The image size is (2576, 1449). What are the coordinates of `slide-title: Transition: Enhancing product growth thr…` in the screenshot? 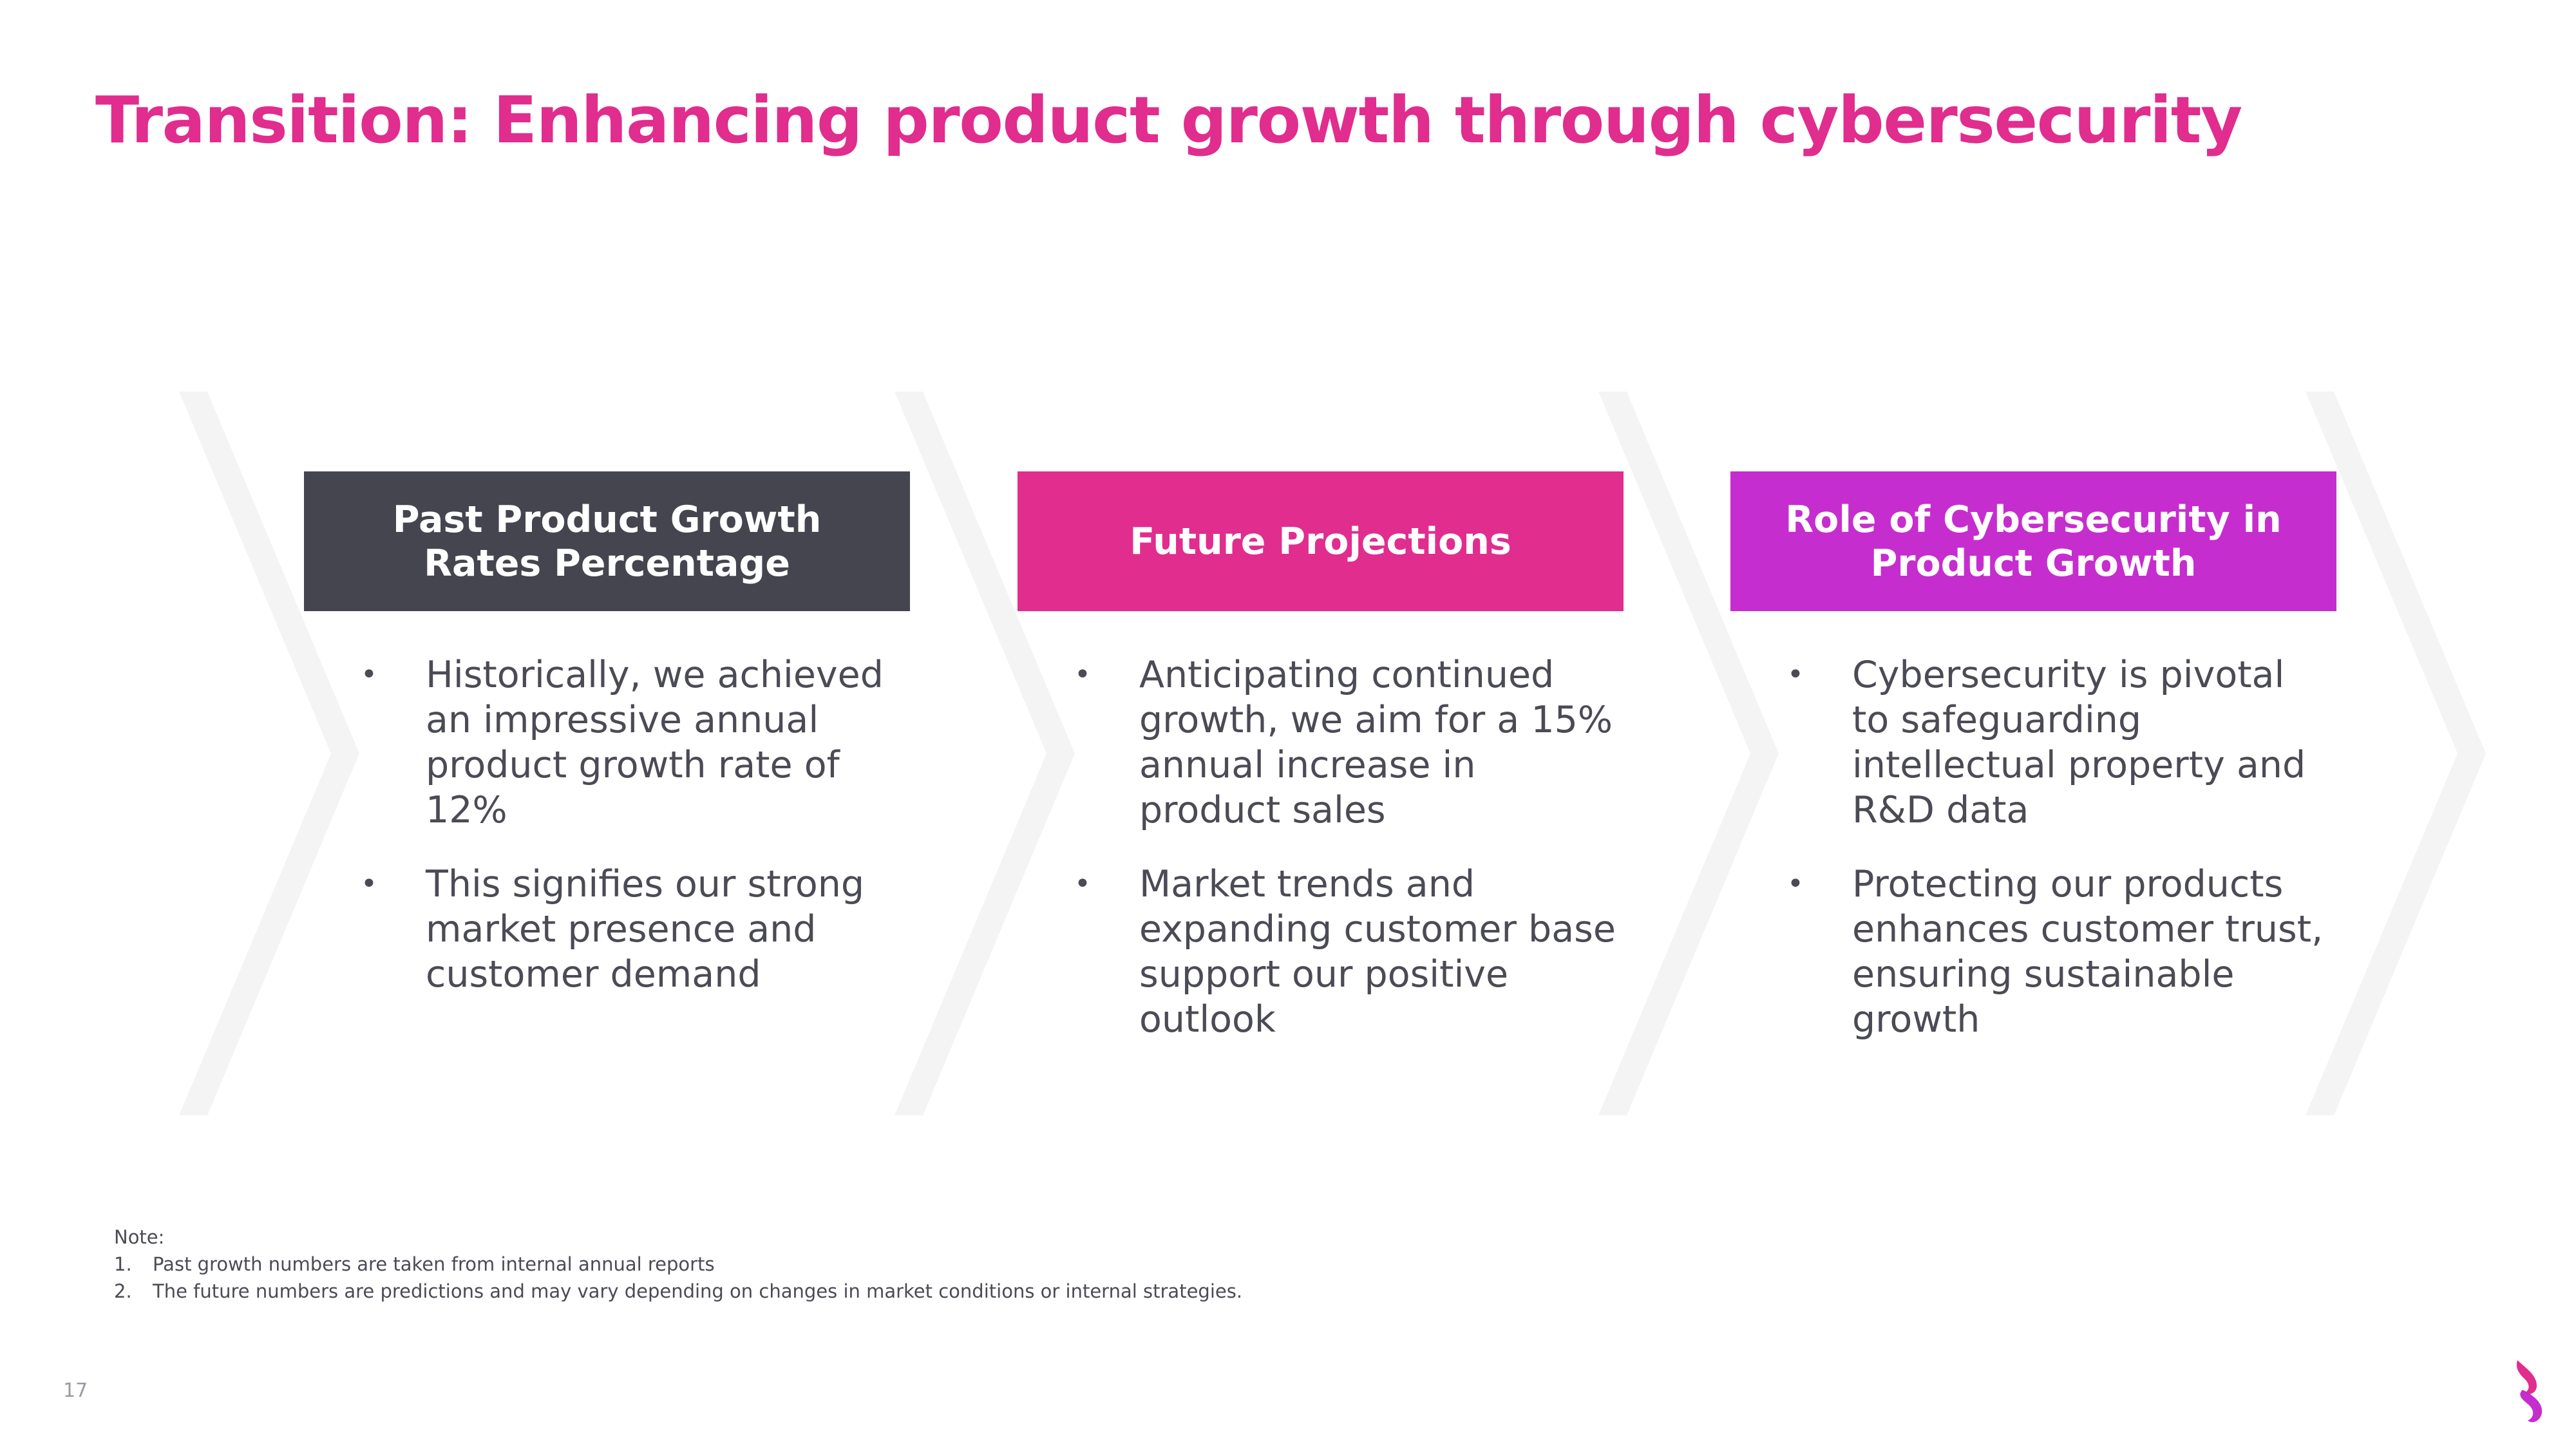 It's located at (1168, 120).